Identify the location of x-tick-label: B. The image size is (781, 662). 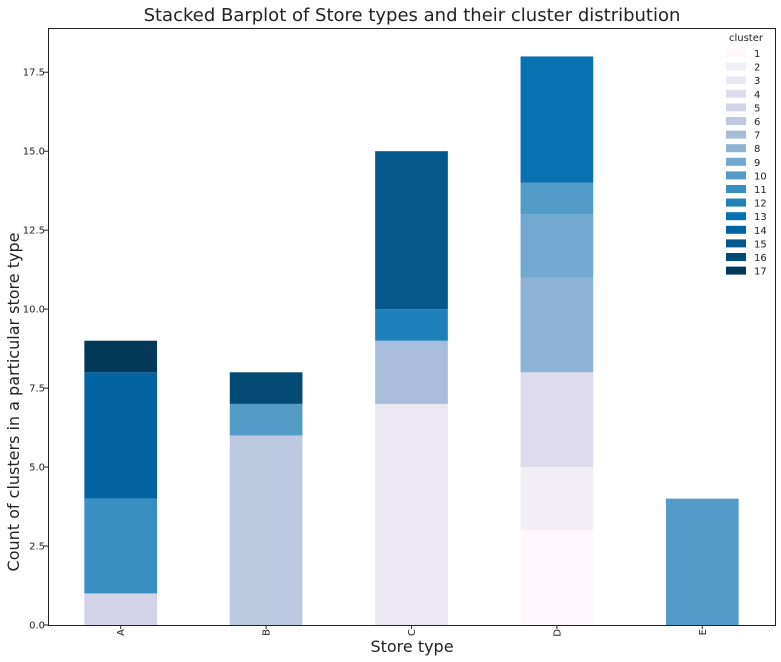
(267, 632).